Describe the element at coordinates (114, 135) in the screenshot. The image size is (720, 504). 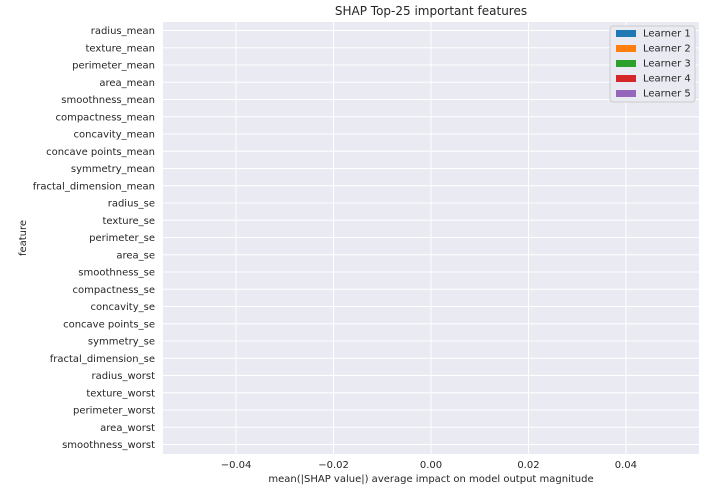
I see `y-tick-label: concavity_mean` at that location.